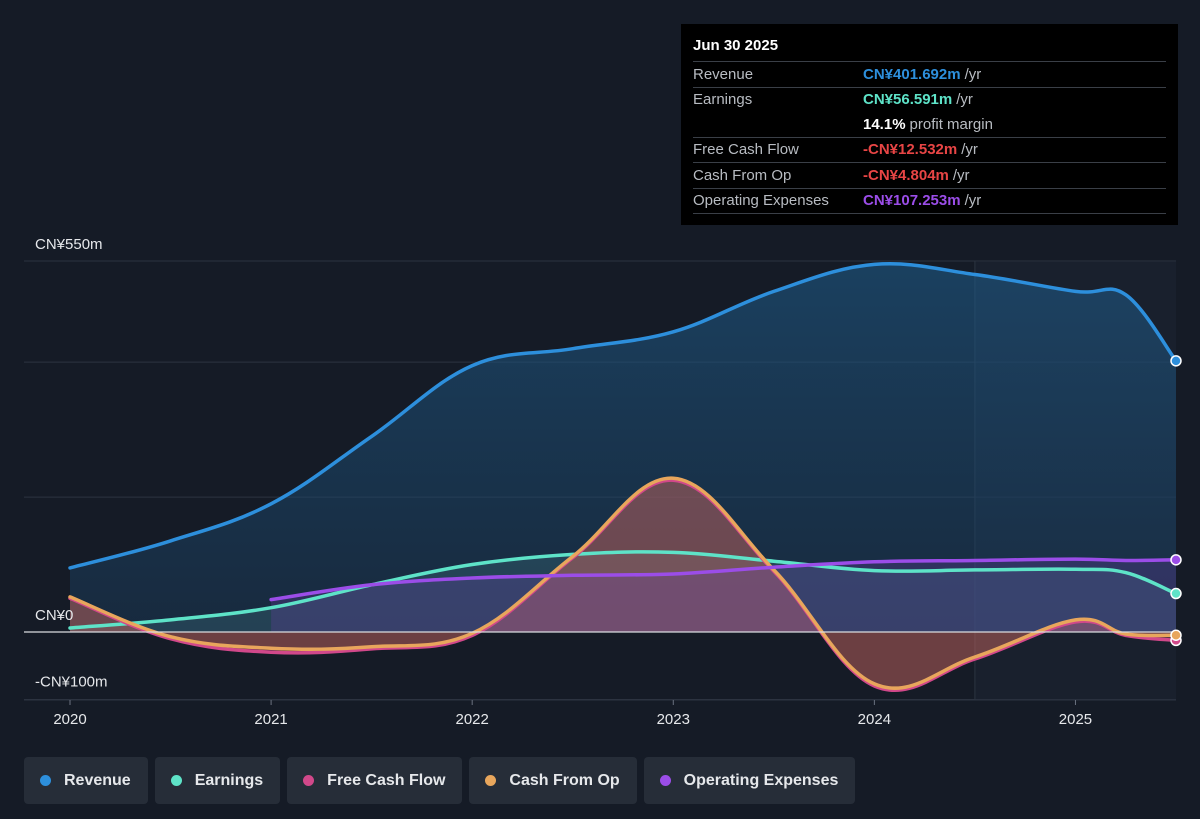 This screenshot has height=819, width=1200. What do you see at coordinates (723, 100) in the screenshot?
I see `tooltip-row-label: Earnings` at bounding box center [723, 100].